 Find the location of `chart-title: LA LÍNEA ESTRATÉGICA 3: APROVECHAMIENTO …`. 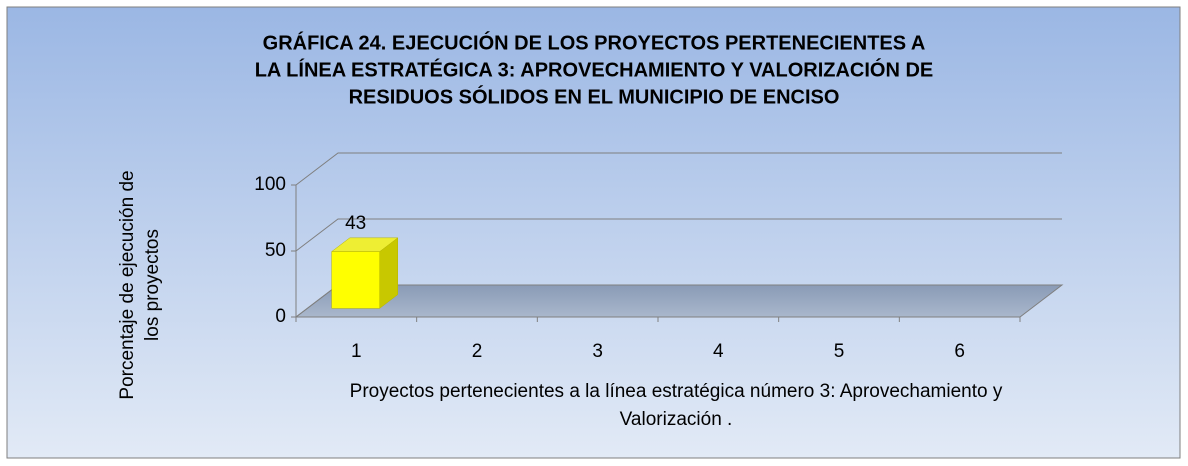

chart-title: LA LÍNEA ESTRATÉGICA 3: APROVECHAMIENTO … is located at coordinates (594, 69).